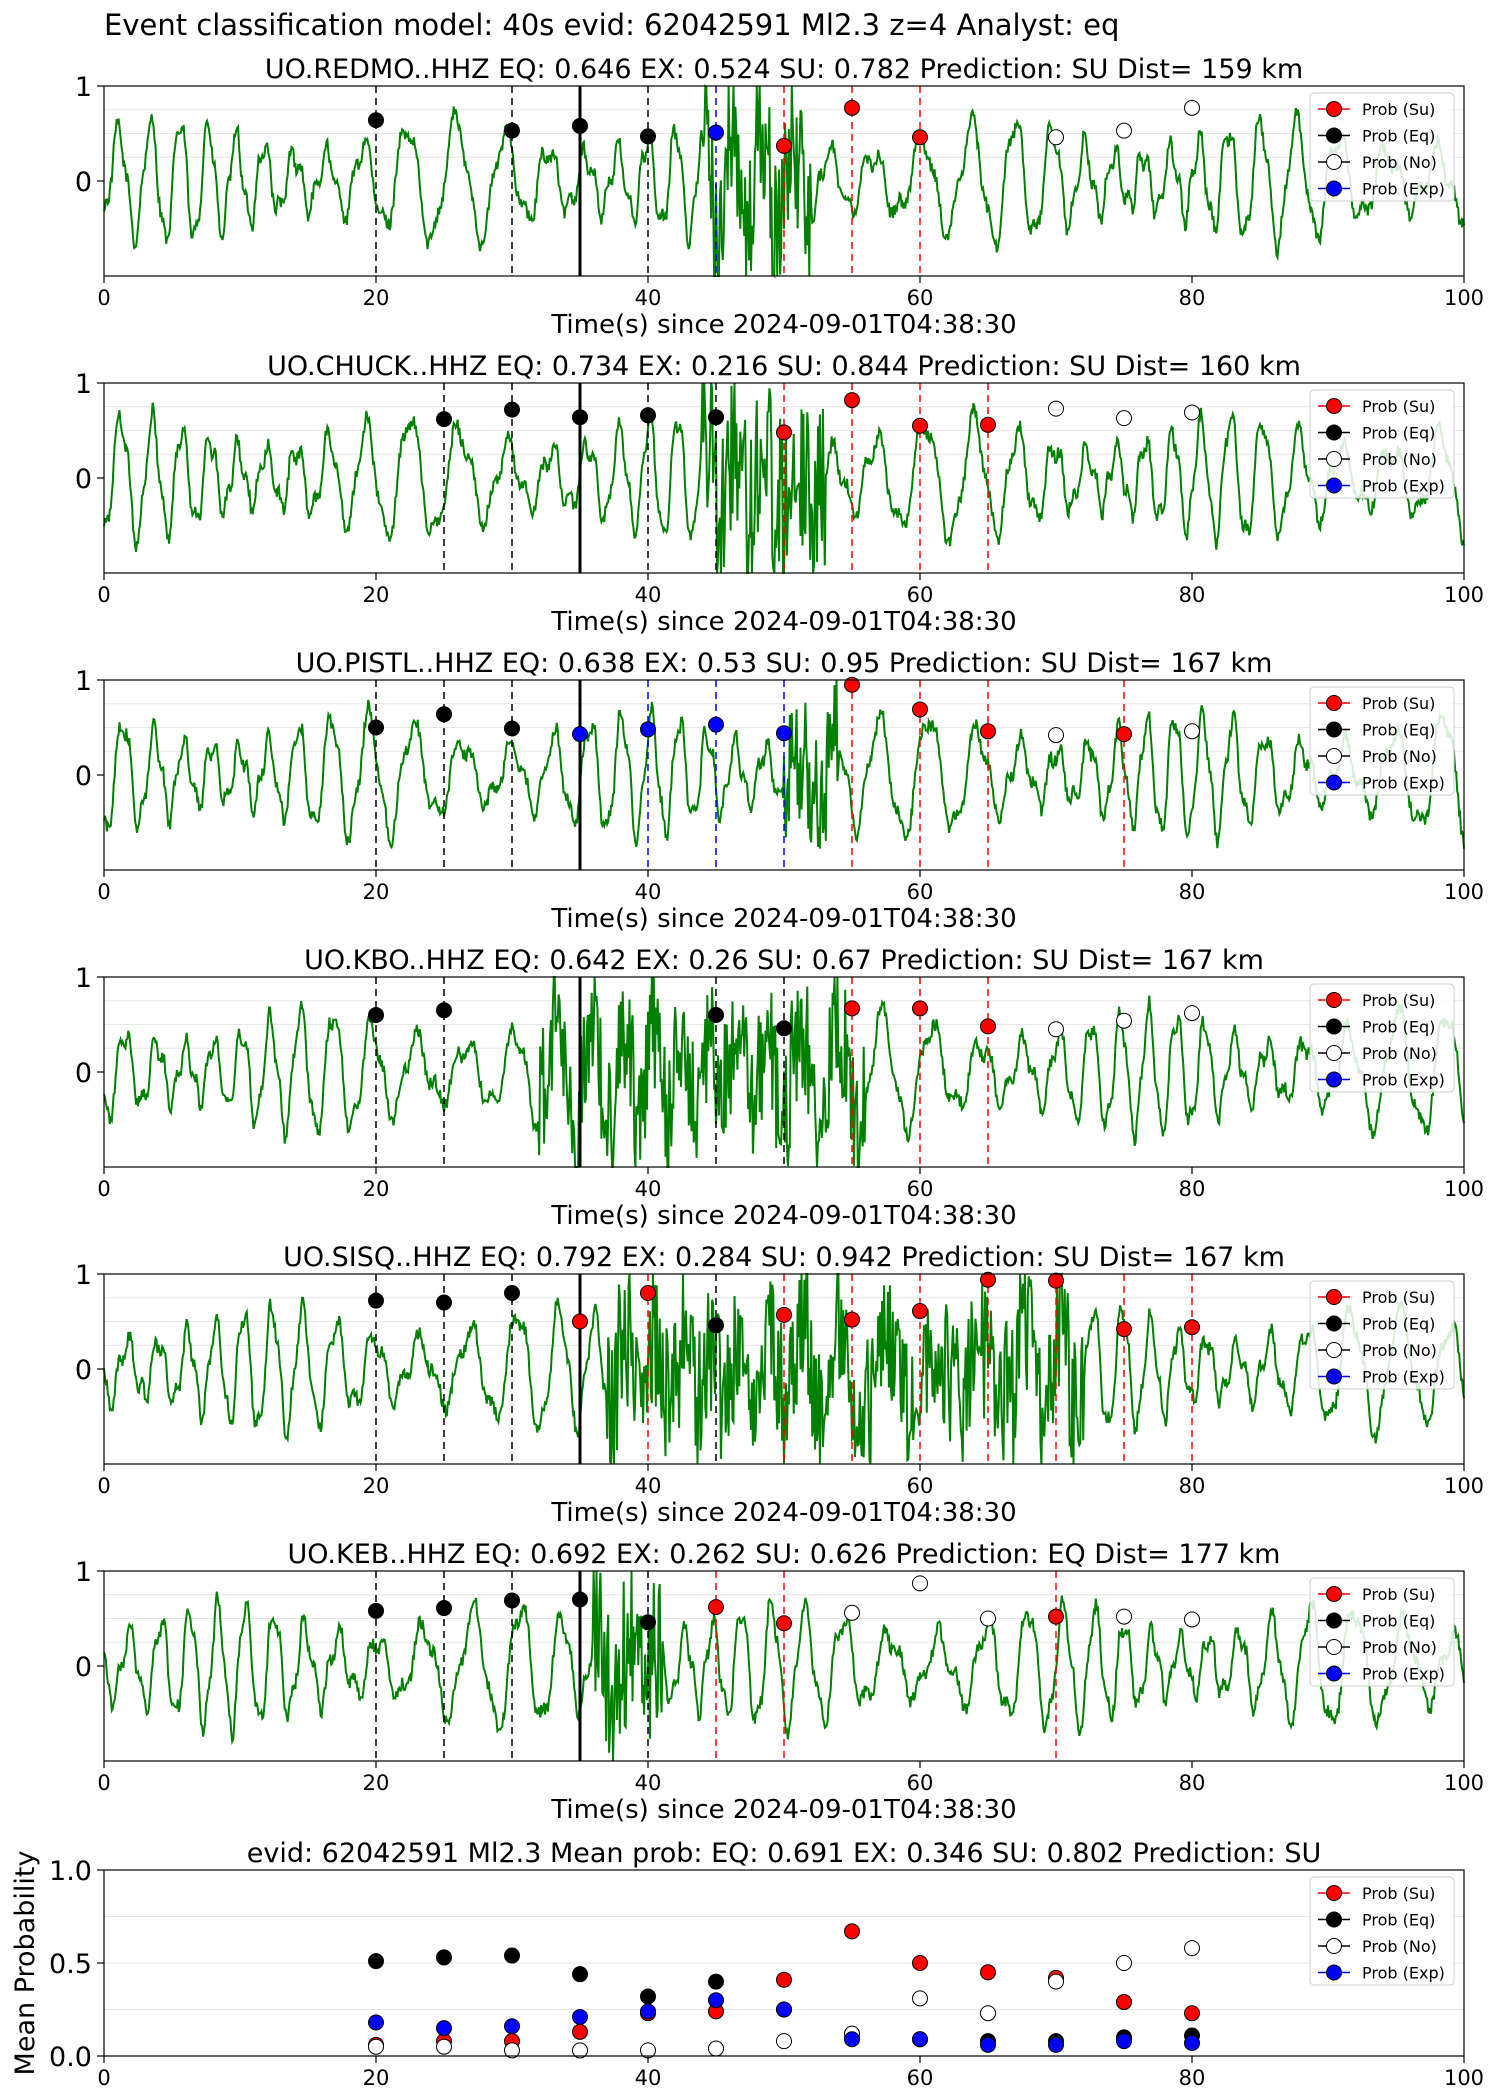 This screenshot has height=2100, width=1500. What do you see at coordinates (70, 1964) in the screenshot?
I see `y-tick-label: 0.5` at bounding box center [70, 1964].